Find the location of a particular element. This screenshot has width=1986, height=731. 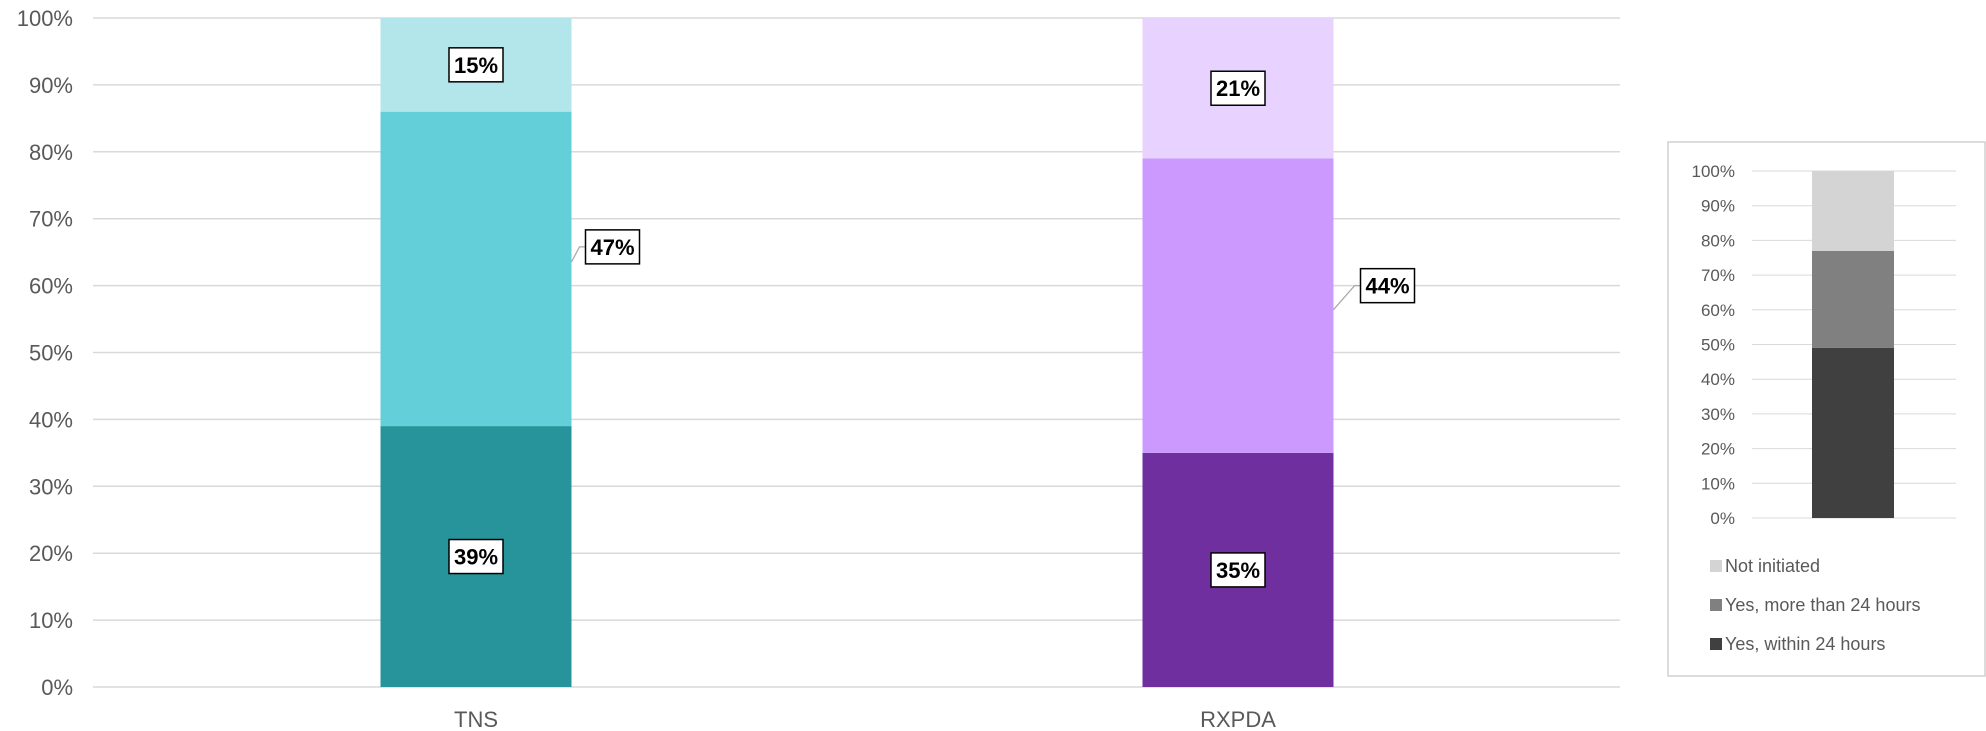

data-label: 15% is located at coordinates (476, 65).